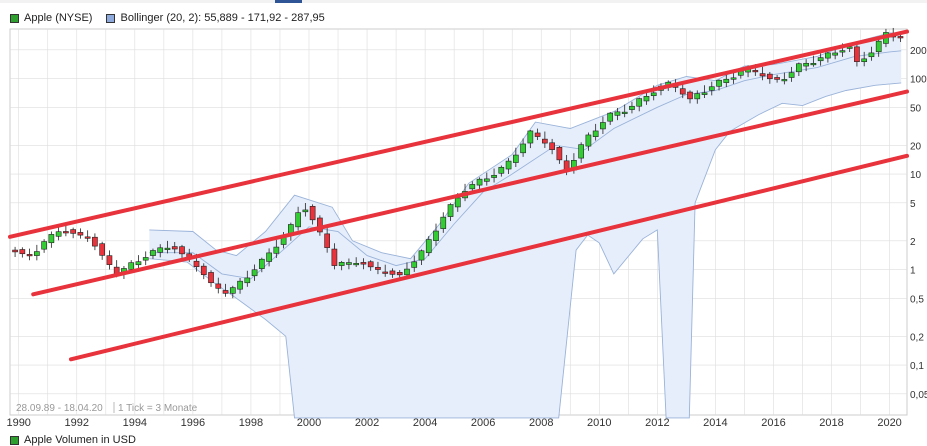 Image resolution: width=927 pixels, height=446 pixels. I want to click on x-tick-label: 2010, so click(599, 423).